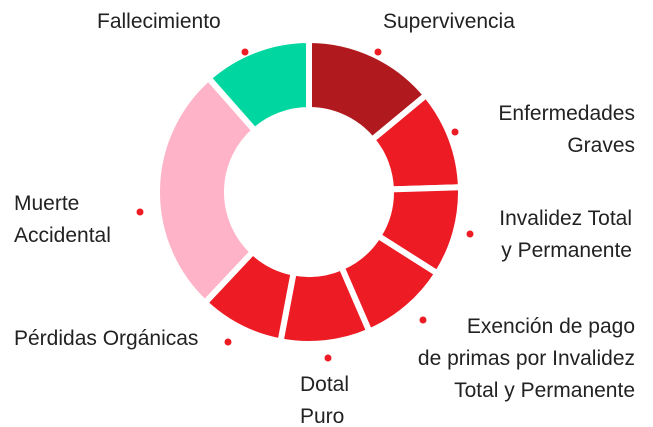  I want to click on segment-label: Enfermedades Graves, so click(566, 129).